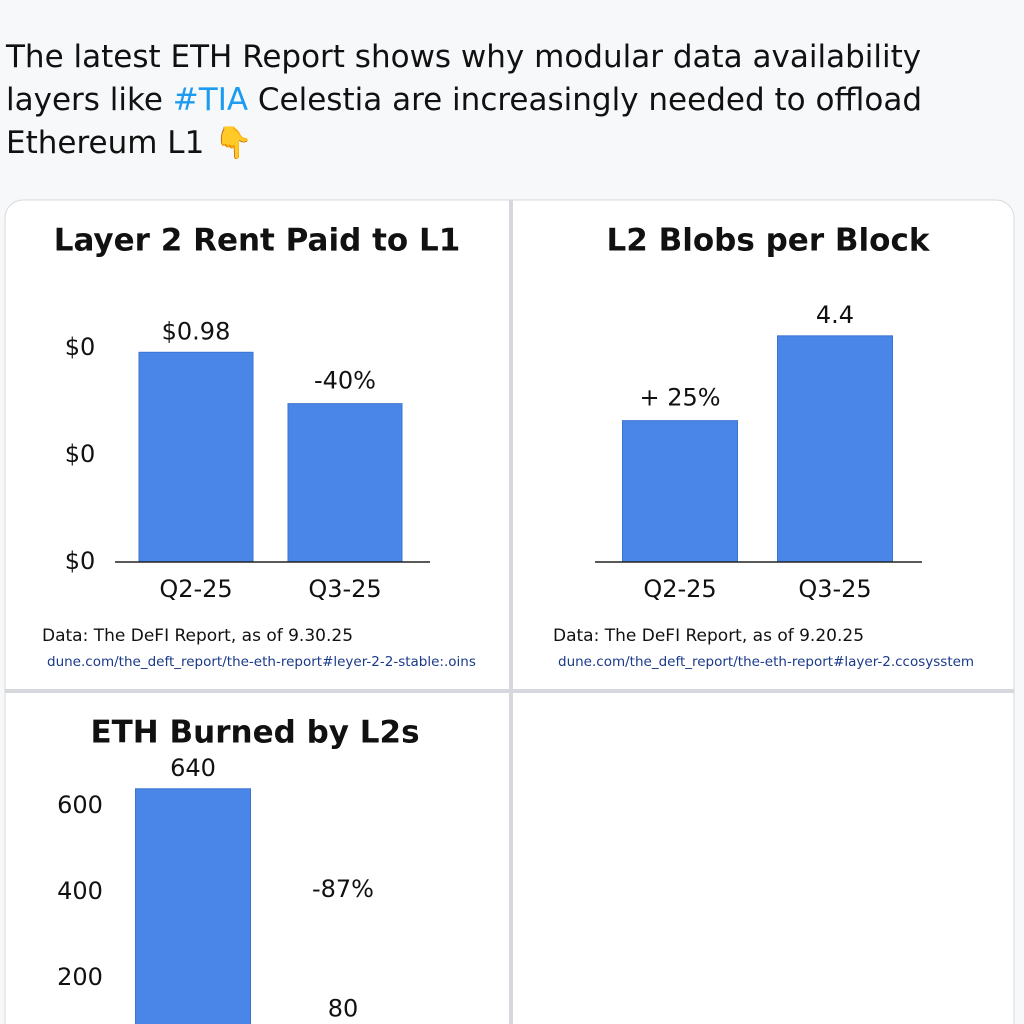  I want to click on annotation: -87%, so click(343, 889).